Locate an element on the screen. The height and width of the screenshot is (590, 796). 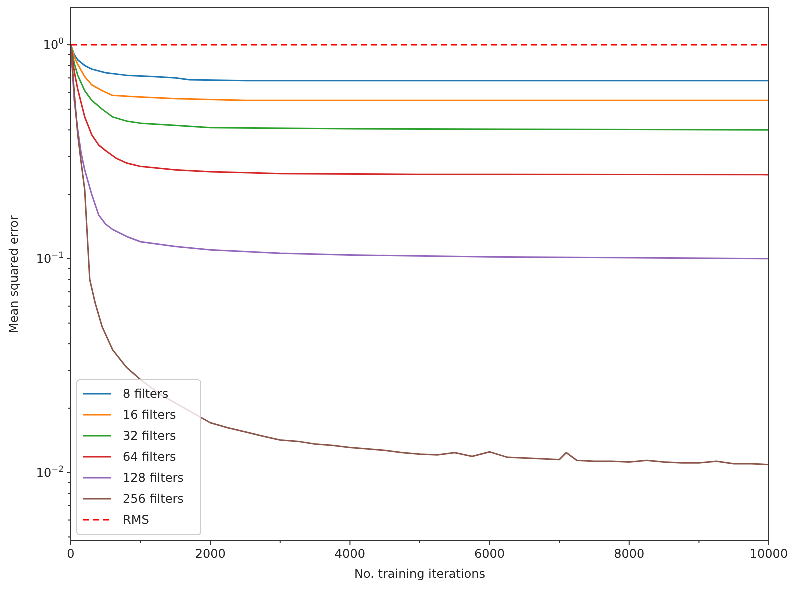
x-tick-label: 6000 is located at coordinates (490, 554).